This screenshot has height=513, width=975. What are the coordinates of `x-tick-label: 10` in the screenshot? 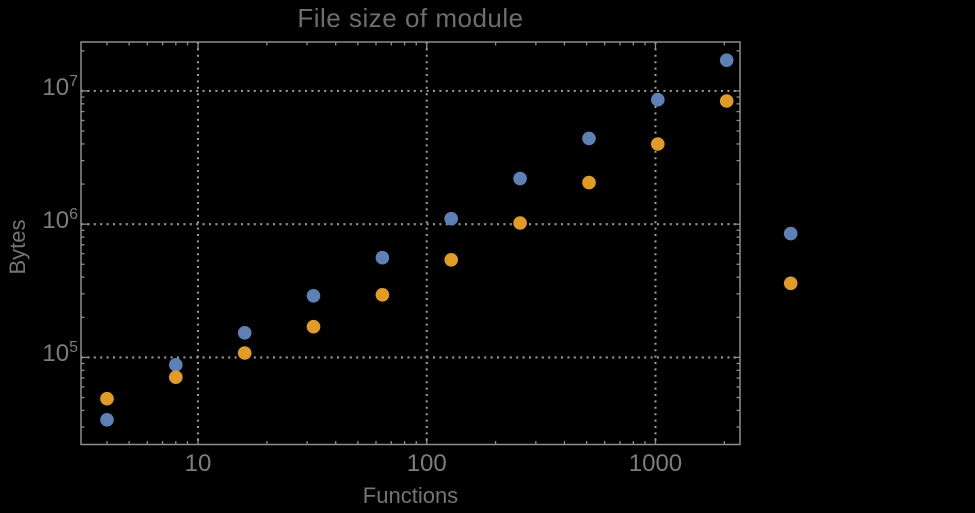 It's located at (198, 463).